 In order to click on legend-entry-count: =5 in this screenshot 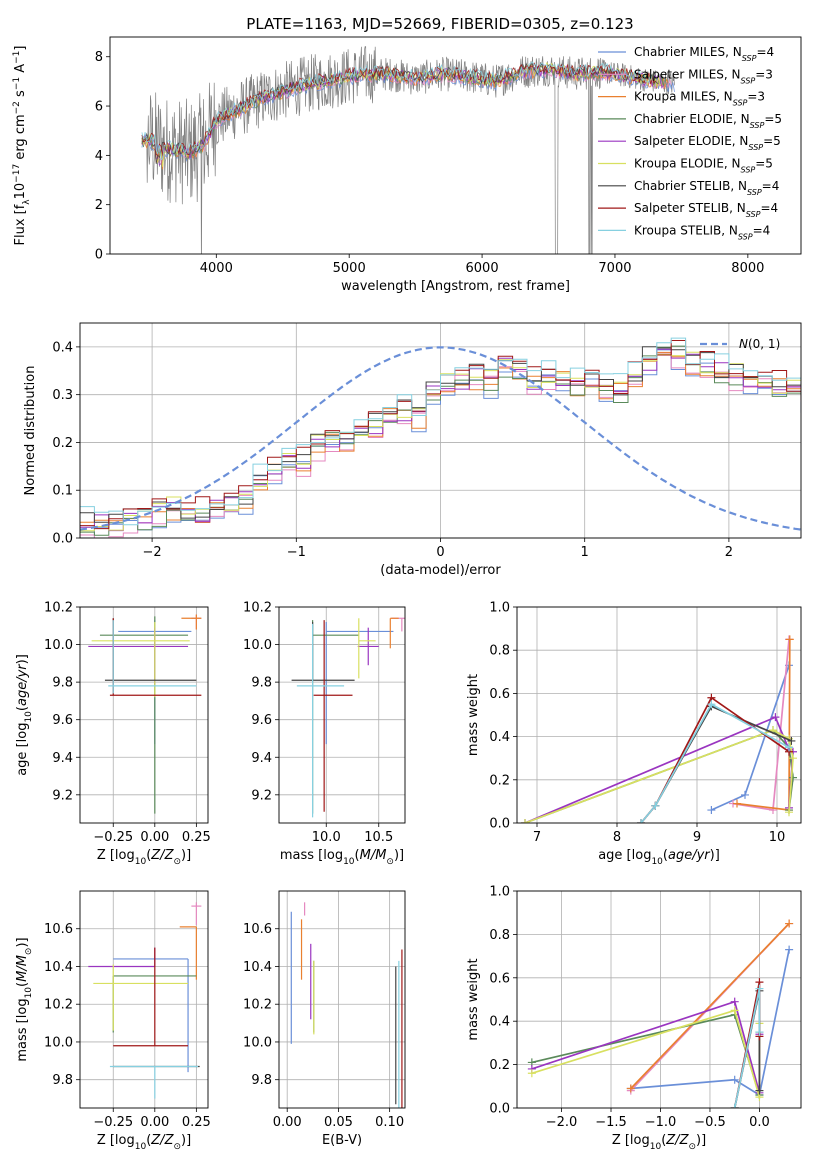, I will do `click(773, 119)`.